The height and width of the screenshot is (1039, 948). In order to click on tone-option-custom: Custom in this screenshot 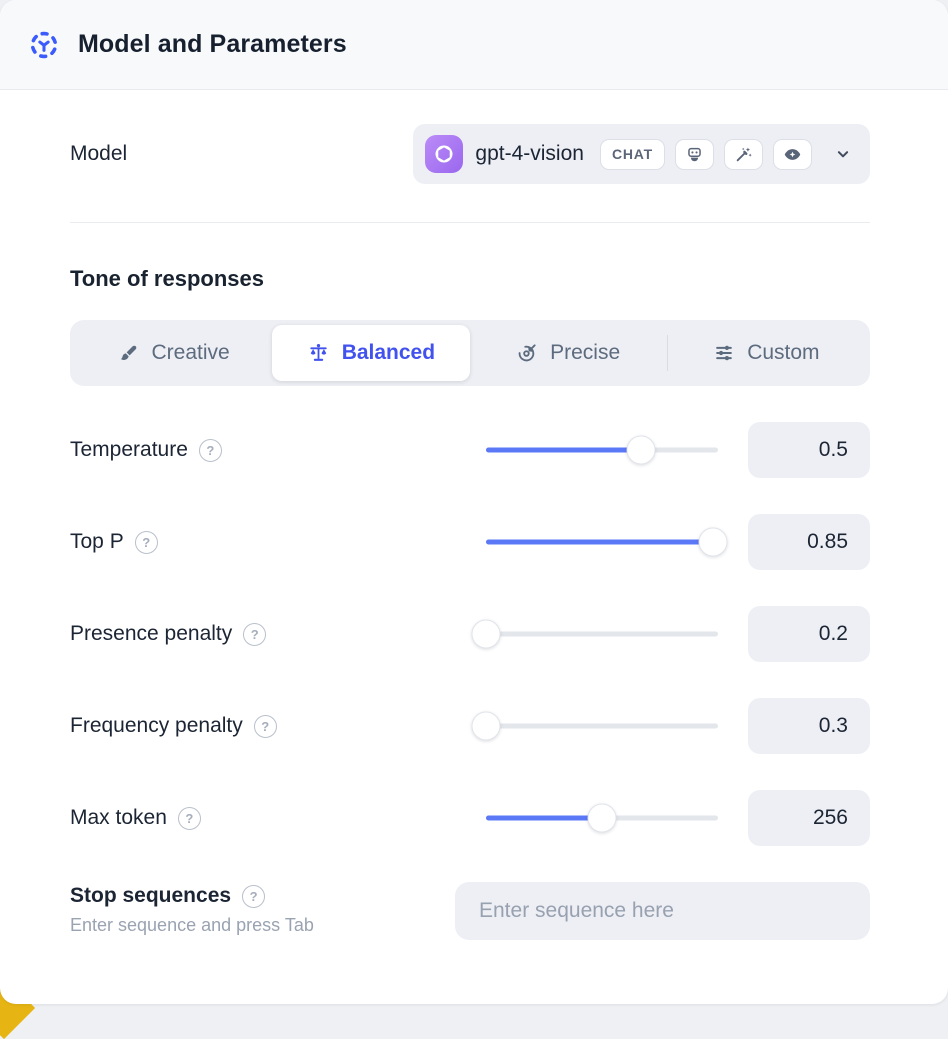, I will do `click(766, 353)`.